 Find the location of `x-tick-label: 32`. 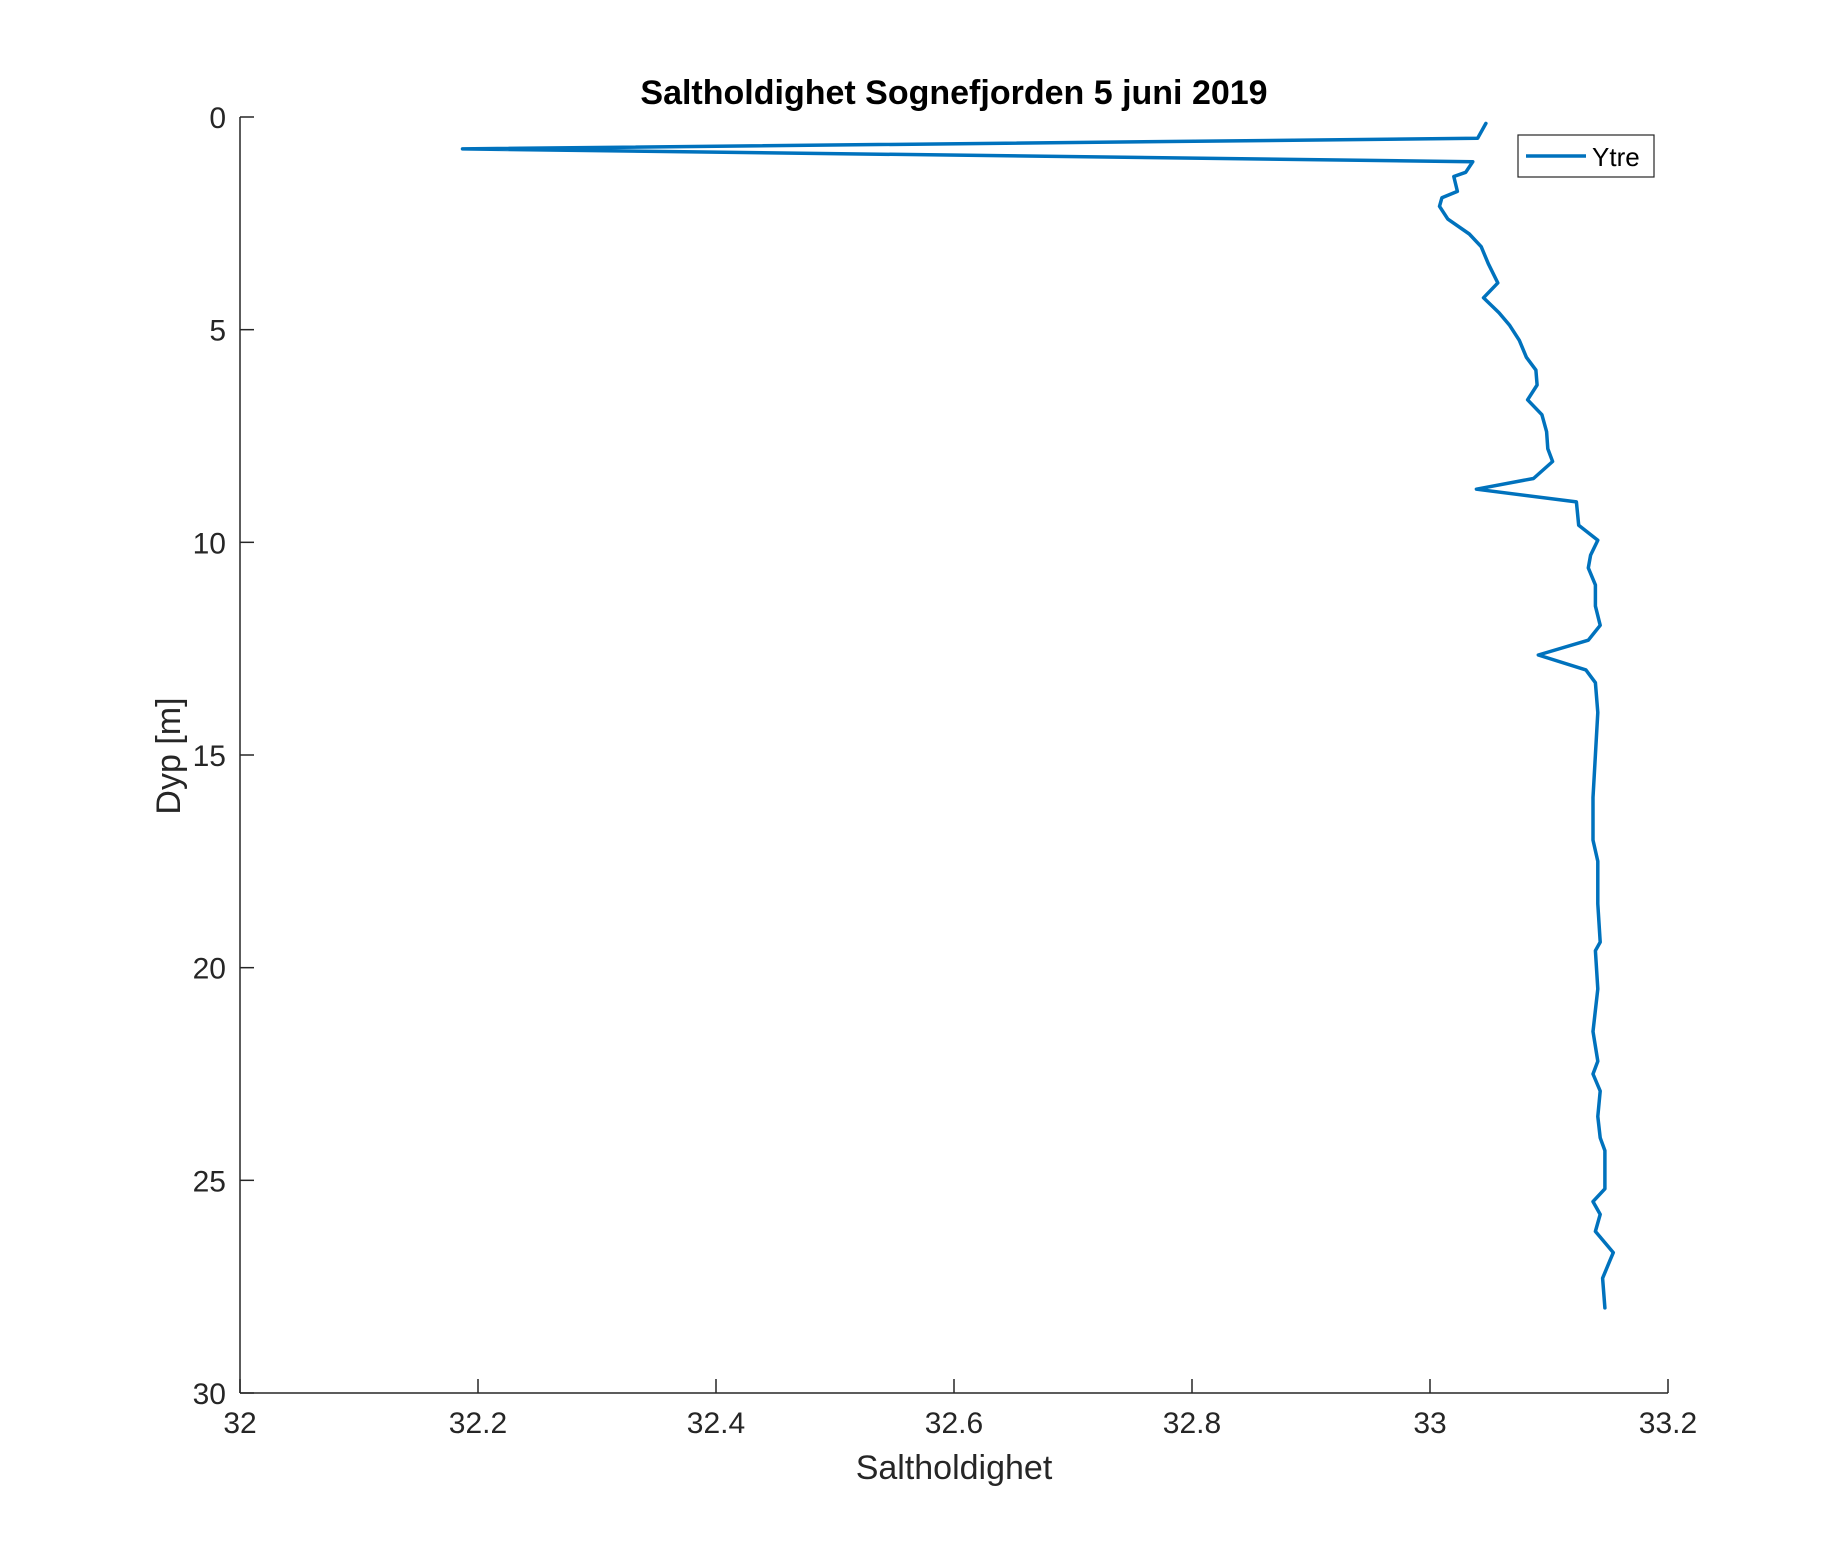

x-tick-label: 32 is located at coordinates (239, 1423).